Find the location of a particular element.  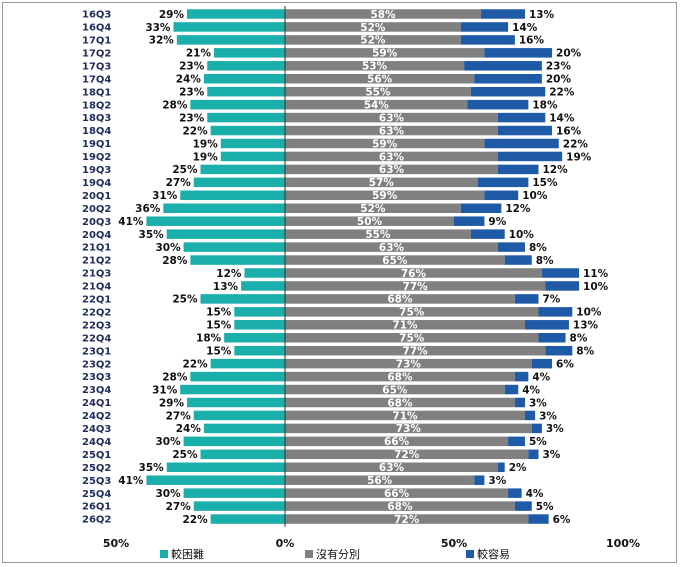

data-label-harder: 24% is located at coordinates (189, 80).